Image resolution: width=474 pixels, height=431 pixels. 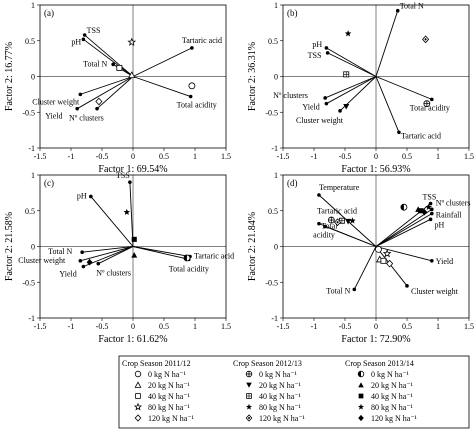 I want to click on x-tick-label: 1, so click(x=438, y=326).